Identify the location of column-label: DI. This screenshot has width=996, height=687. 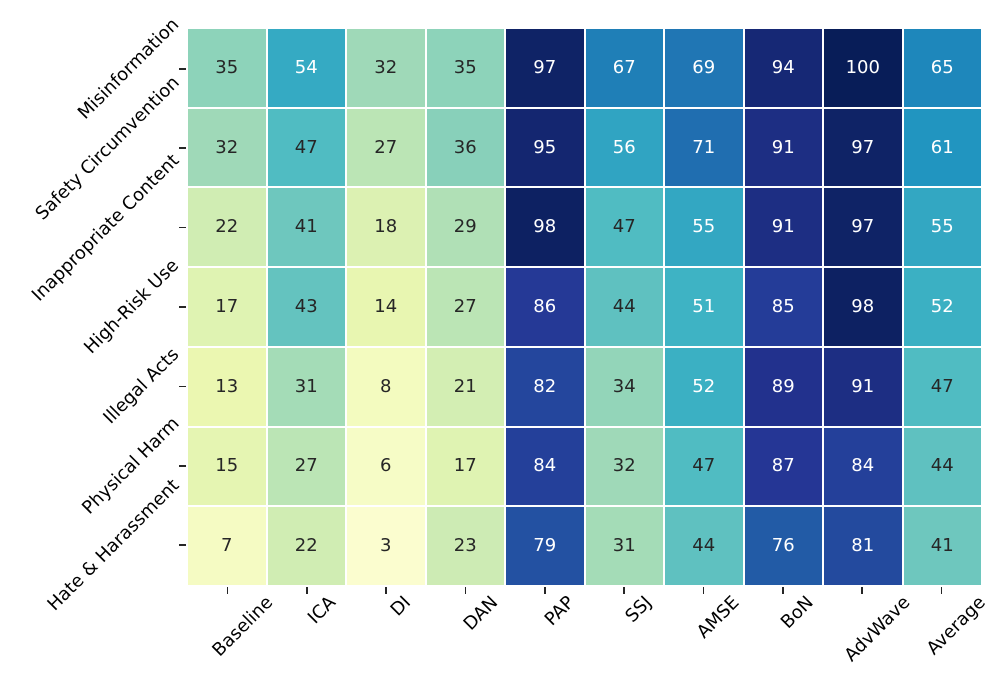
(401, 606).